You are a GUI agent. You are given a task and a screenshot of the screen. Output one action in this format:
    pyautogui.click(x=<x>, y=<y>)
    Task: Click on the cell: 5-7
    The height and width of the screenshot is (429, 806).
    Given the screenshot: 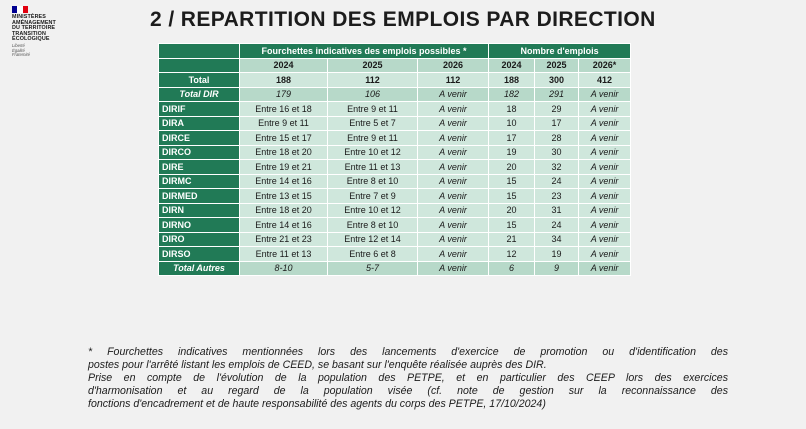 What is the action you would take?
    pyautogui.click(x=372, y=268)
    